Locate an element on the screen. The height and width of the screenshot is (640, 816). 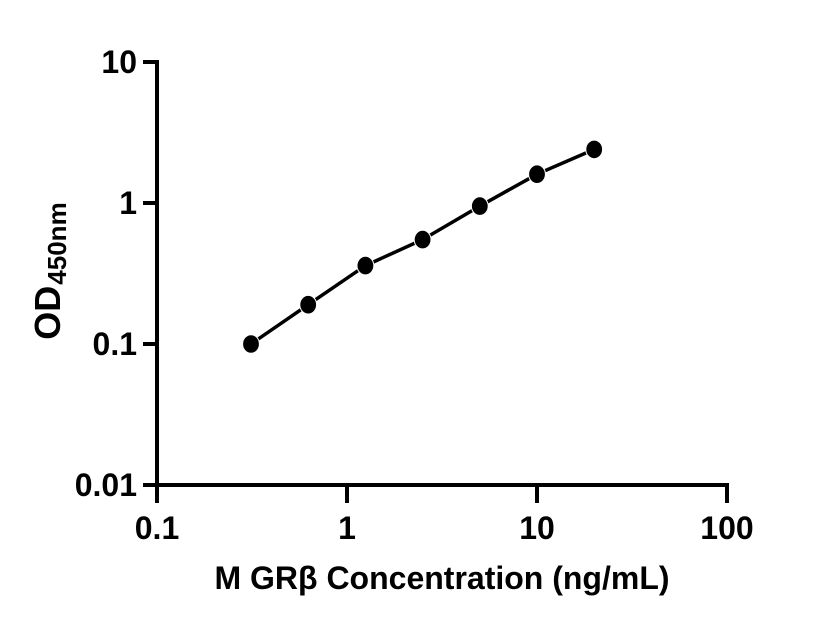
y-tick-label-0p1: 0.1 is located at coordinates (114, 344).